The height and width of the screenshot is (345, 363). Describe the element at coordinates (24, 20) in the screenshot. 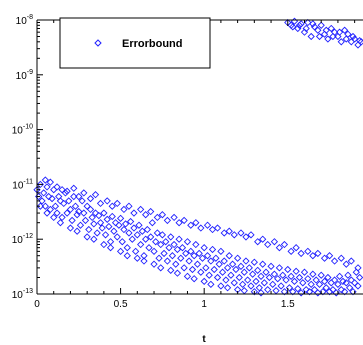

I see `y-tick-label: 10-8` at that location.